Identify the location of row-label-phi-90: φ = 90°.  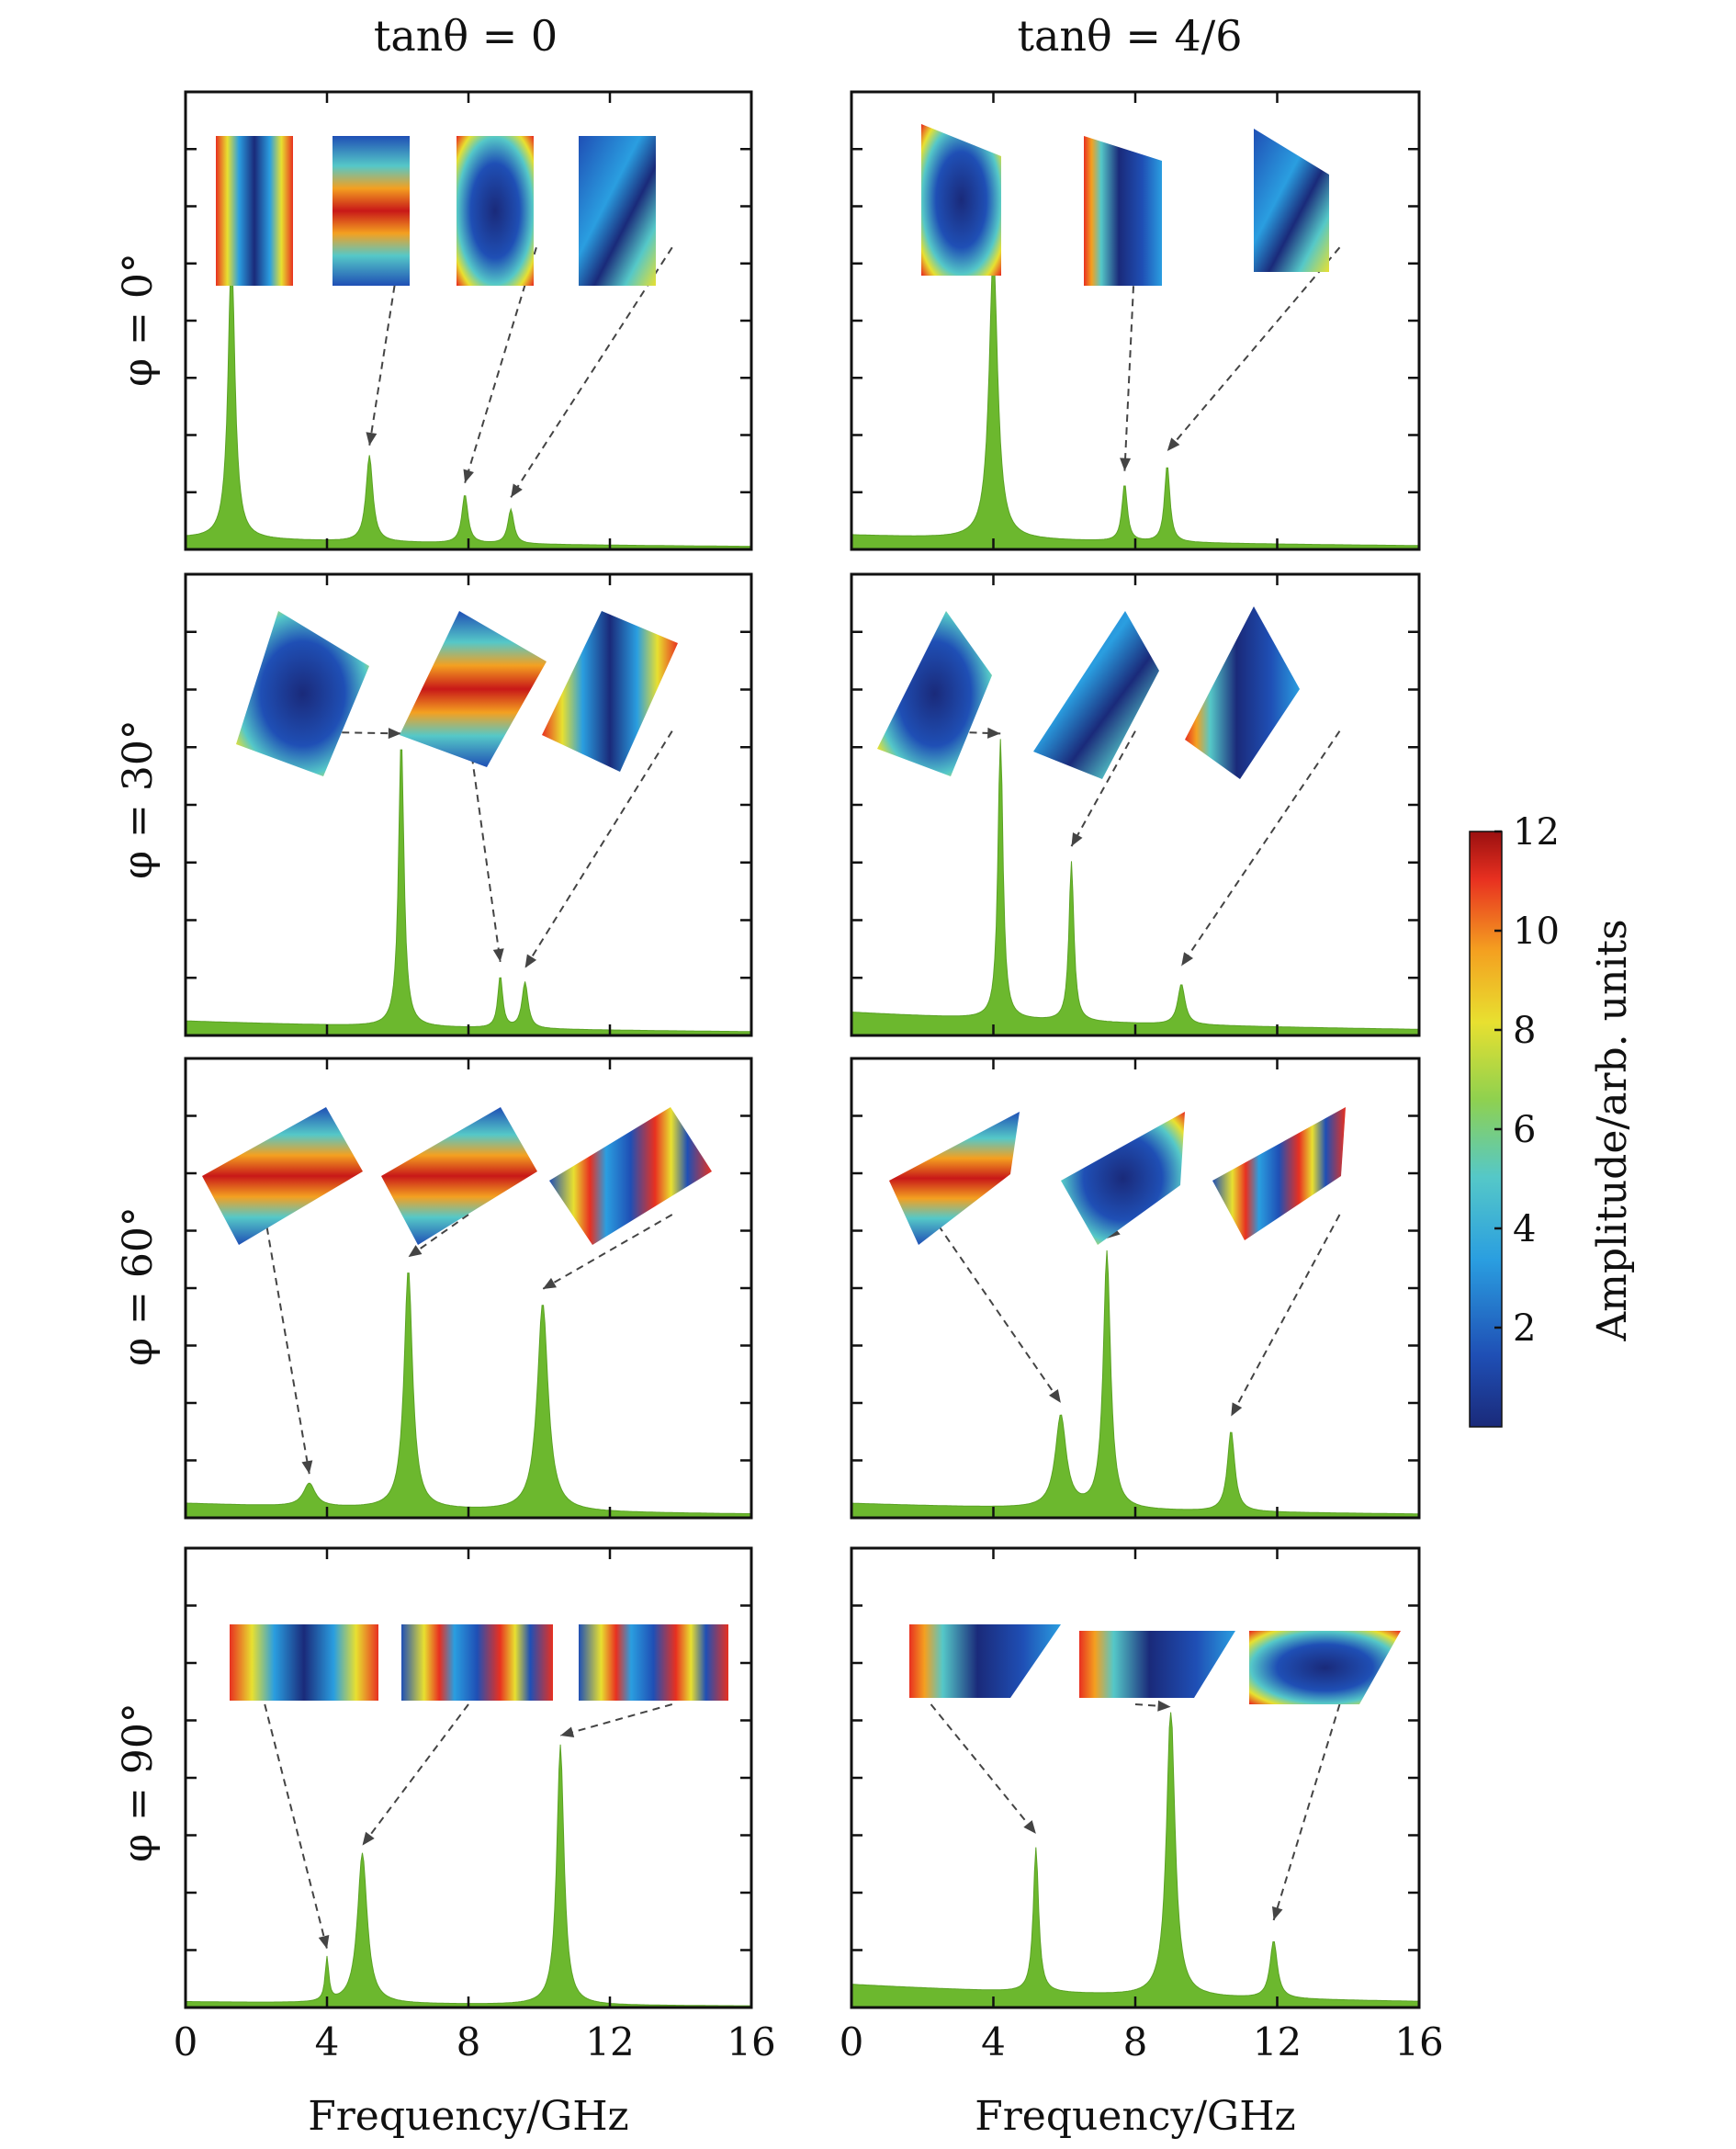
(138, 1782).